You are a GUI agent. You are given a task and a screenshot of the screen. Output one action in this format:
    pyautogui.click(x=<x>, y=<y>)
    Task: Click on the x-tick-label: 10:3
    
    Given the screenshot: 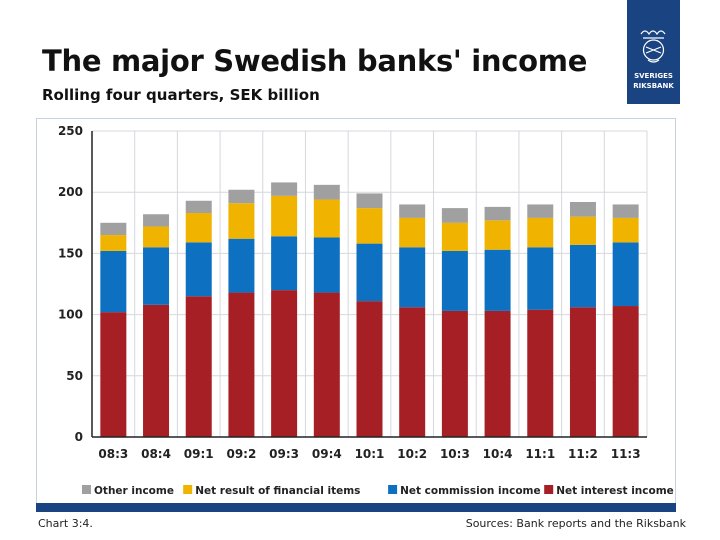 What is the action you would take?
    pyautogui.click(x=455, y=454)
    